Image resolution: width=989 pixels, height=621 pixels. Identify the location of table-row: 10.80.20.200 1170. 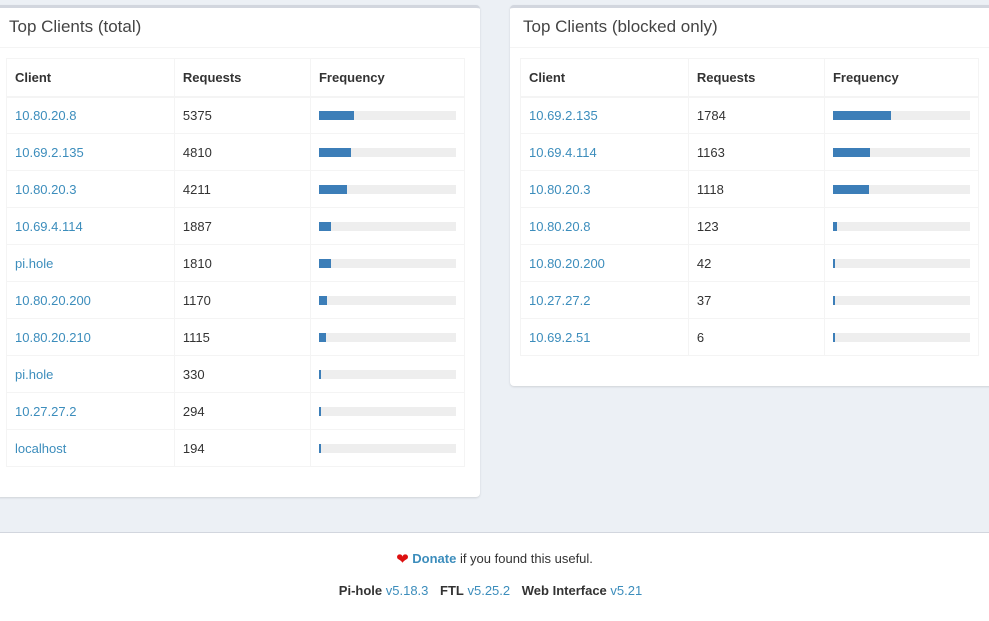
(236, 300).